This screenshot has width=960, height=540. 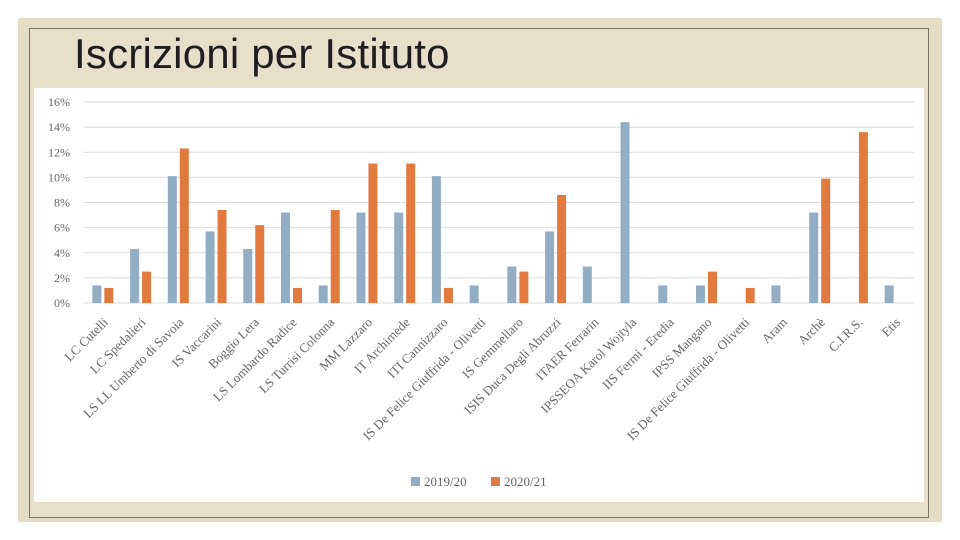 What do you see at coordinates (59, 152) in the screenshot?
I see `y-tick-label: 12%` at bounding box center [59, 152].